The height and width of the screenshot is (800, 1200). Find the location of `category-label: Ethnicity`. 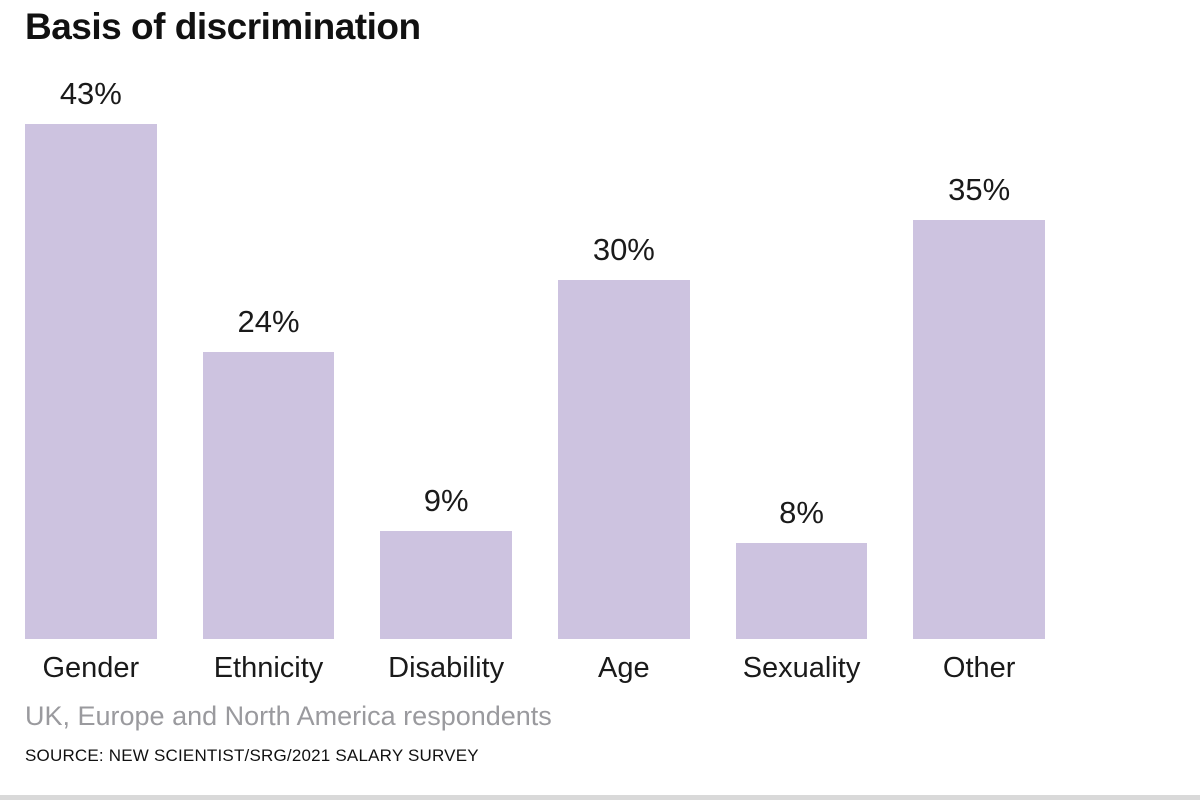

category-label: Ethnicity is located at coordinates (268, 667).